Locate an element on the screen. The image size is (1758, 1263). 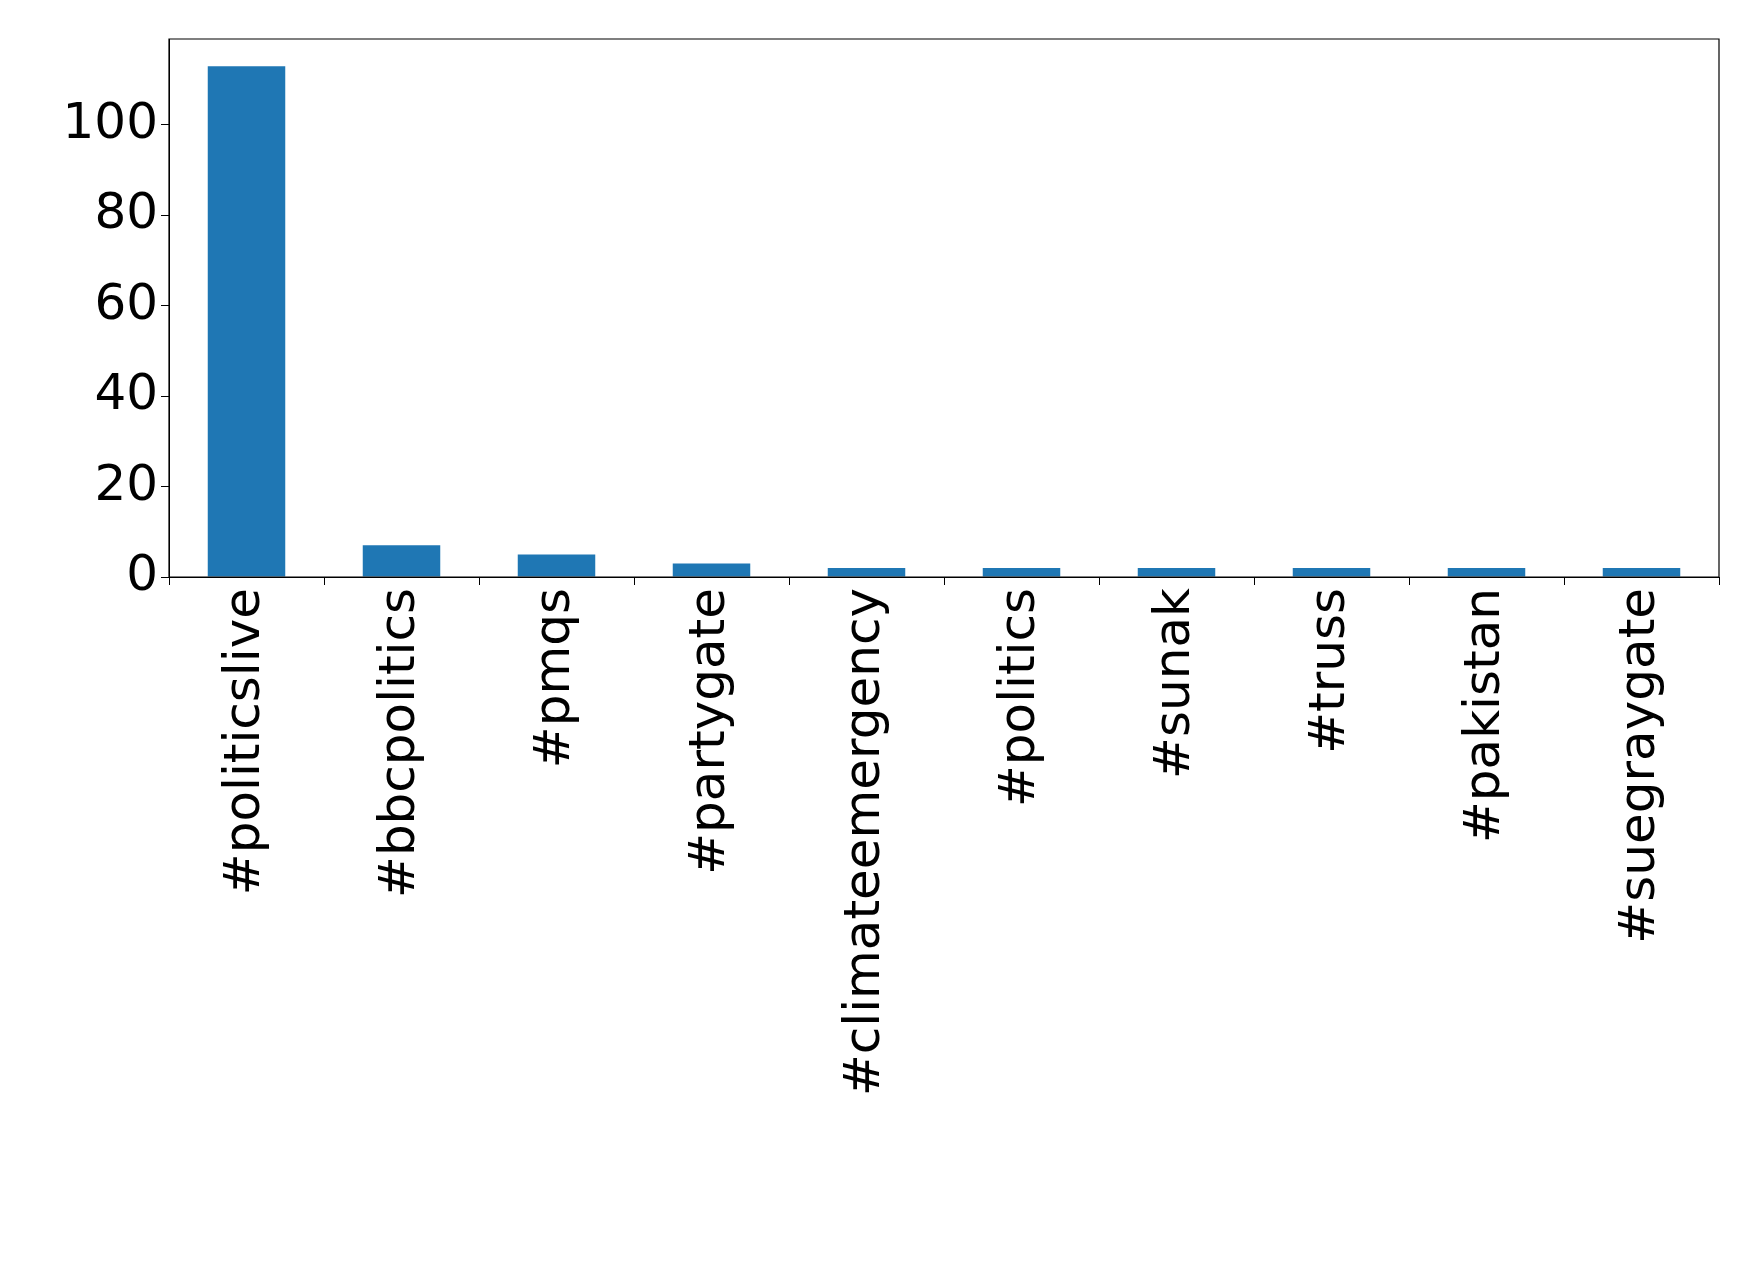
x-tick-label: #bbcpolitics is located at coordinates (397, 743).